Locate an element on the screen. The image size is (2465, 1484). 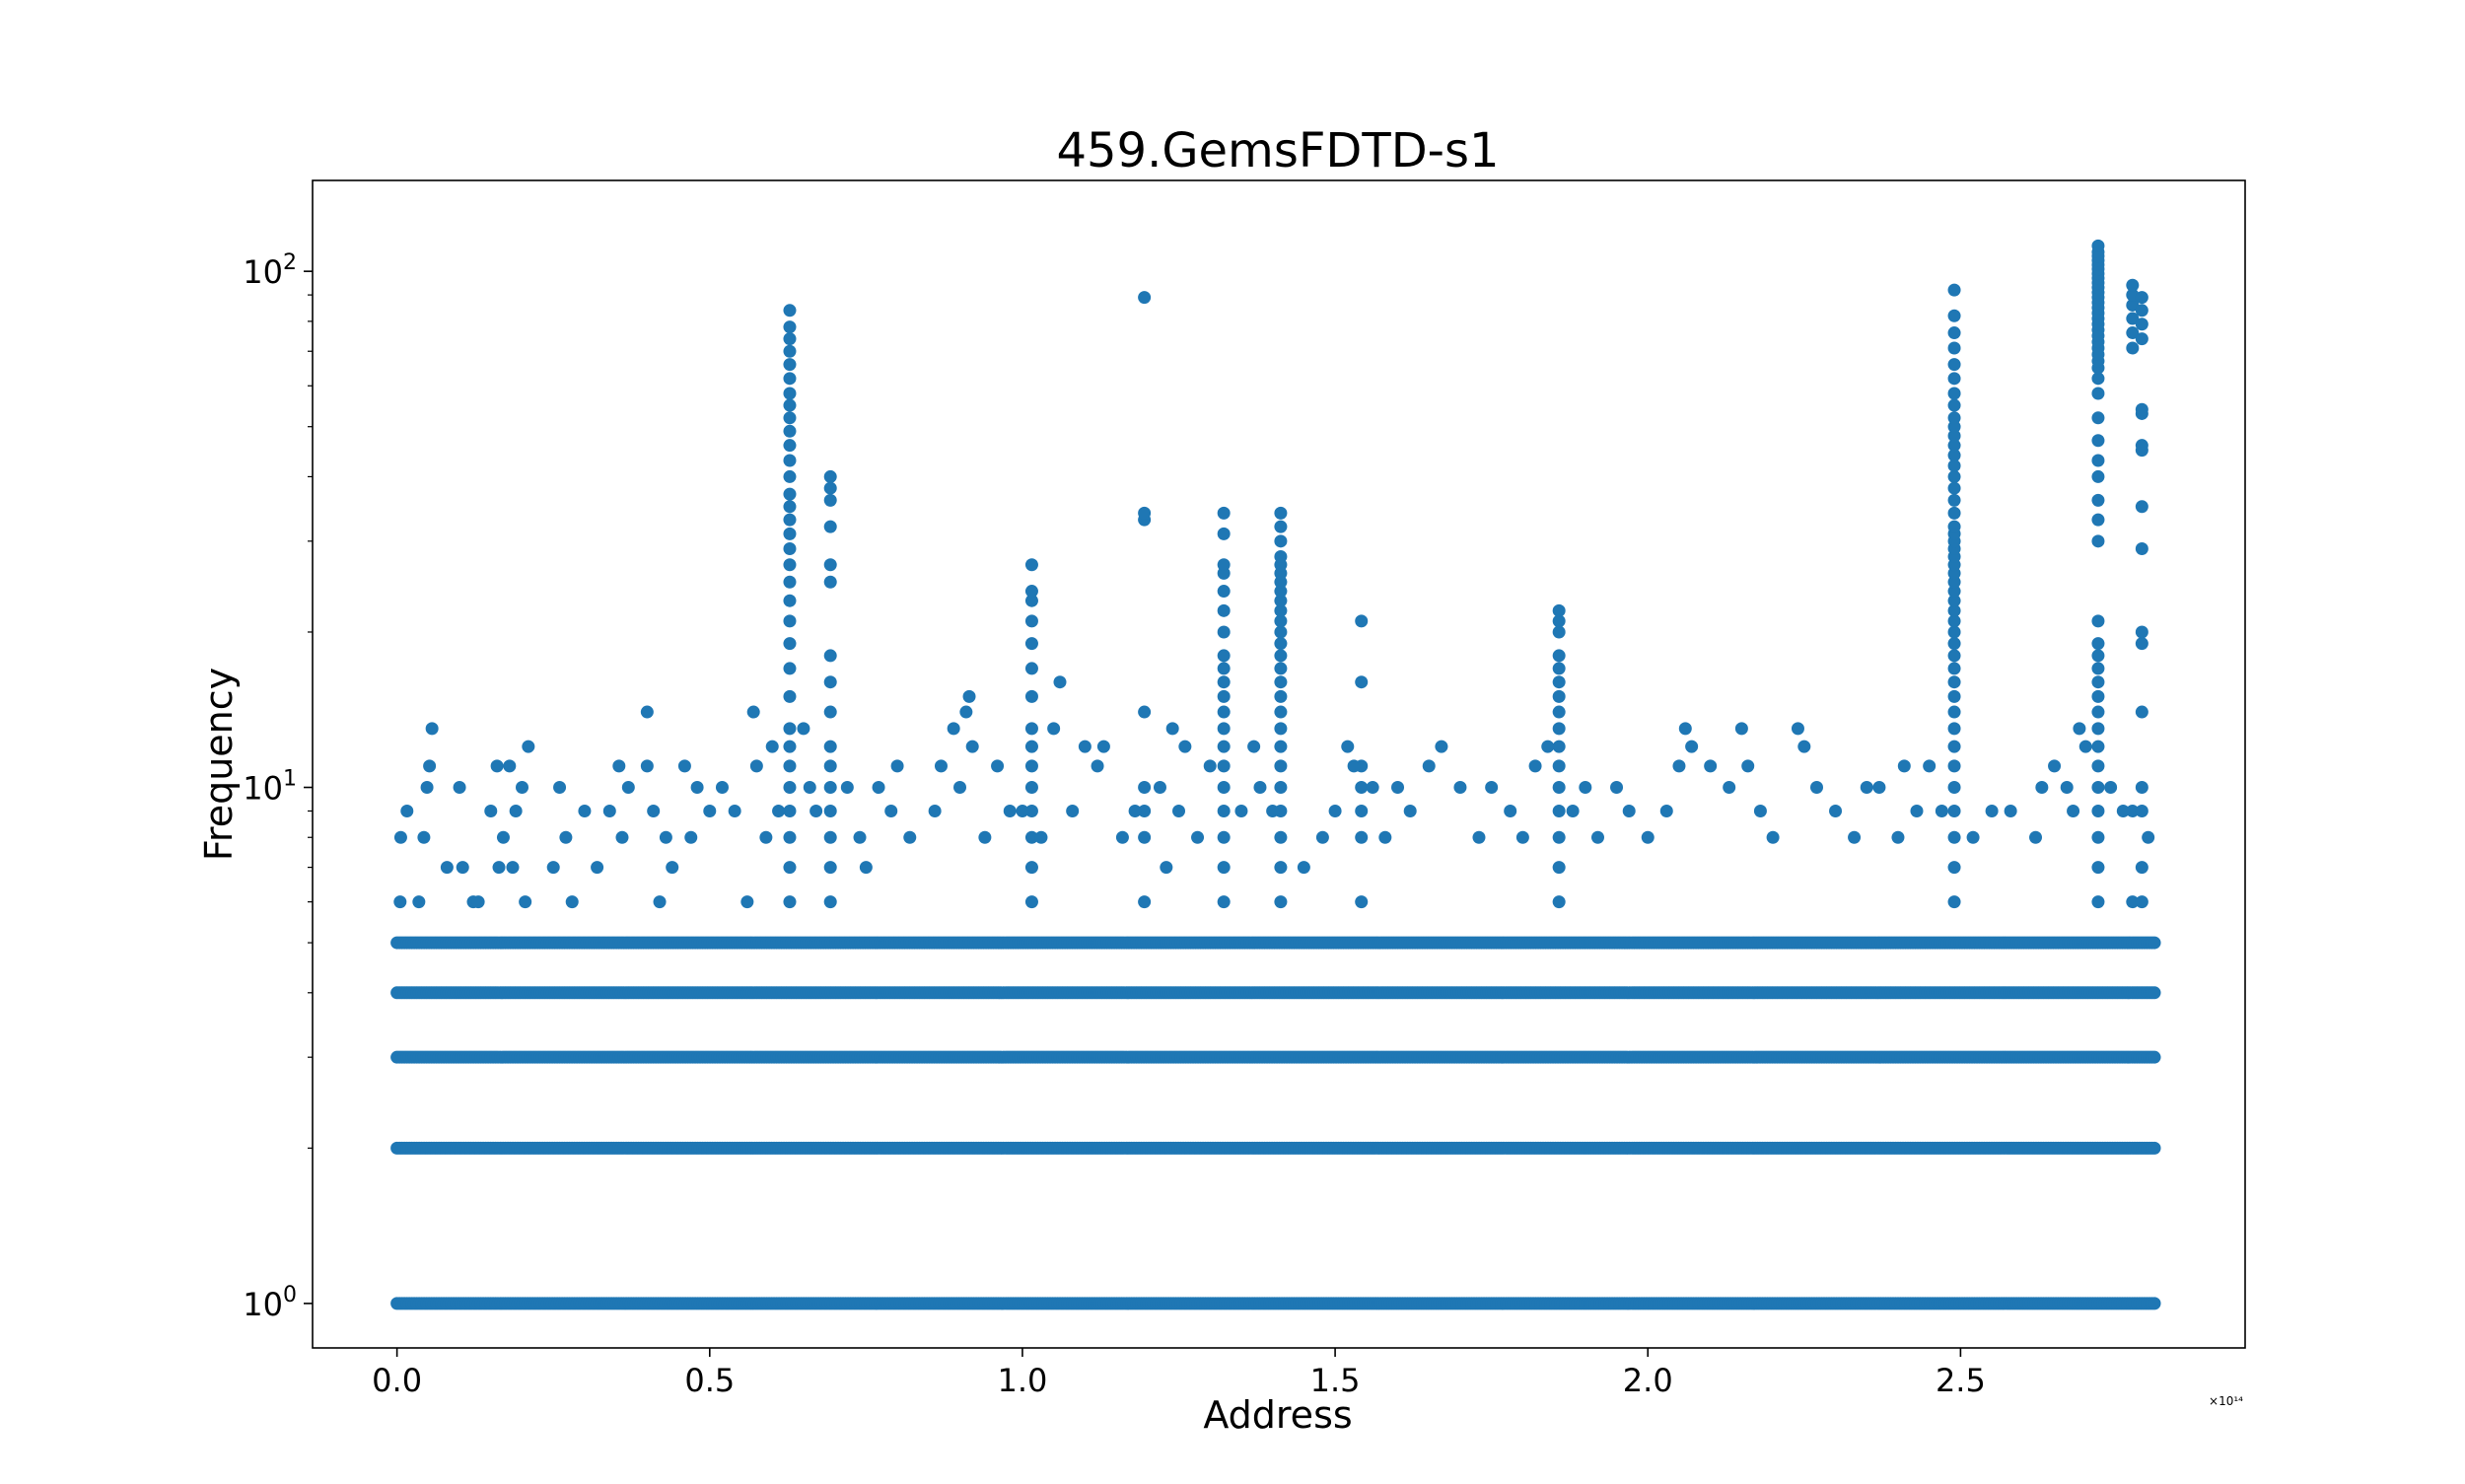
x-tick-label: 1.5 is located at coordinates (1335, 1380).